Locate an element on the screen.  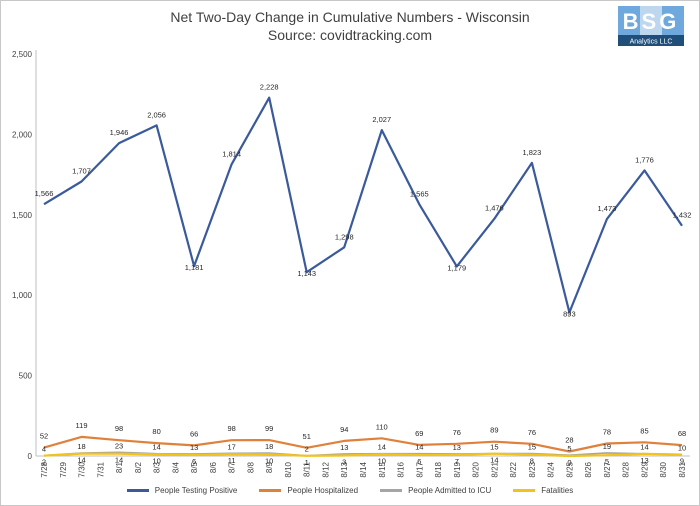
logo-letters: BSG is located at coordinates (651, 21).